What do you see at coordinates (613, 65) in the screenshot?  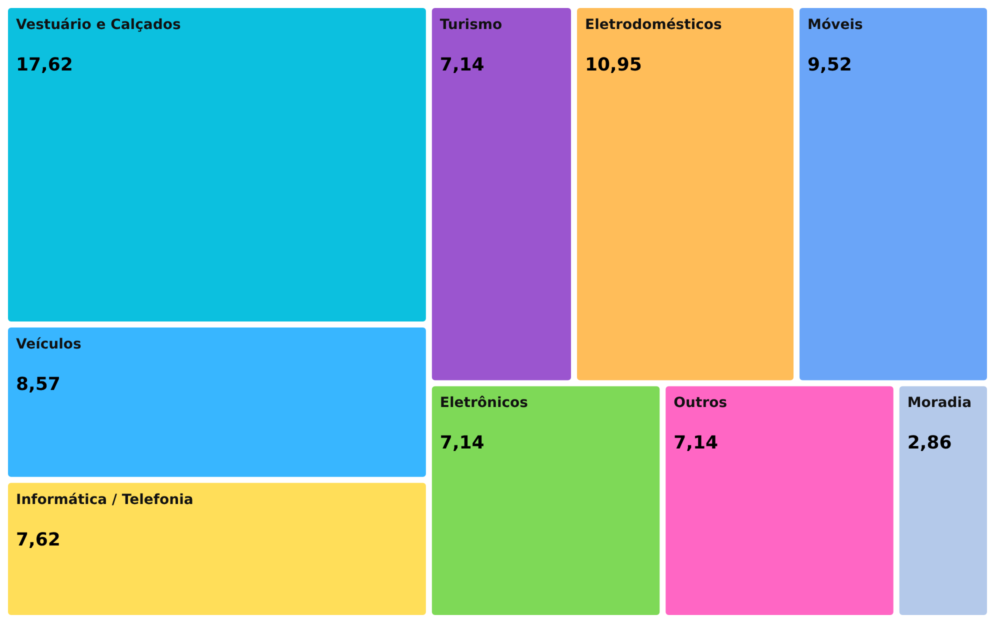 I see `data-label: 10,95` at bounding box center [613, 65].